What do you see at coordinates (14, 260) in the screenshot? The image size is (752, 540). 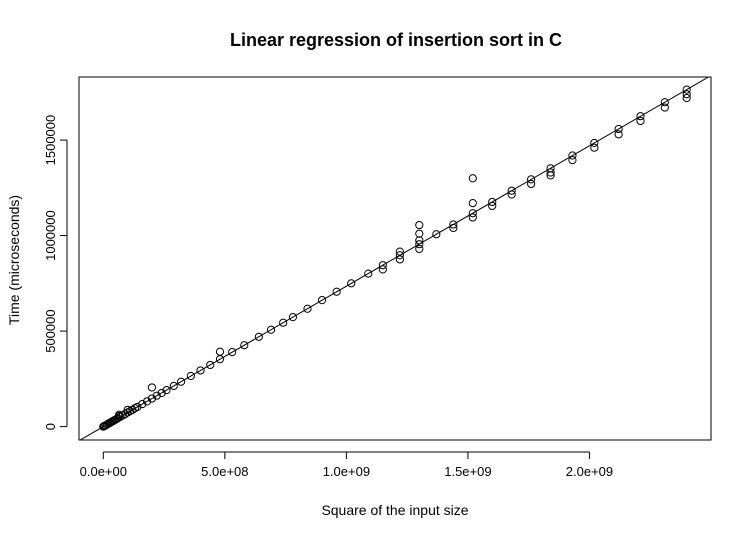 I see `y-axis-label: Time (microseconds)` at bounding box center [14, 260].